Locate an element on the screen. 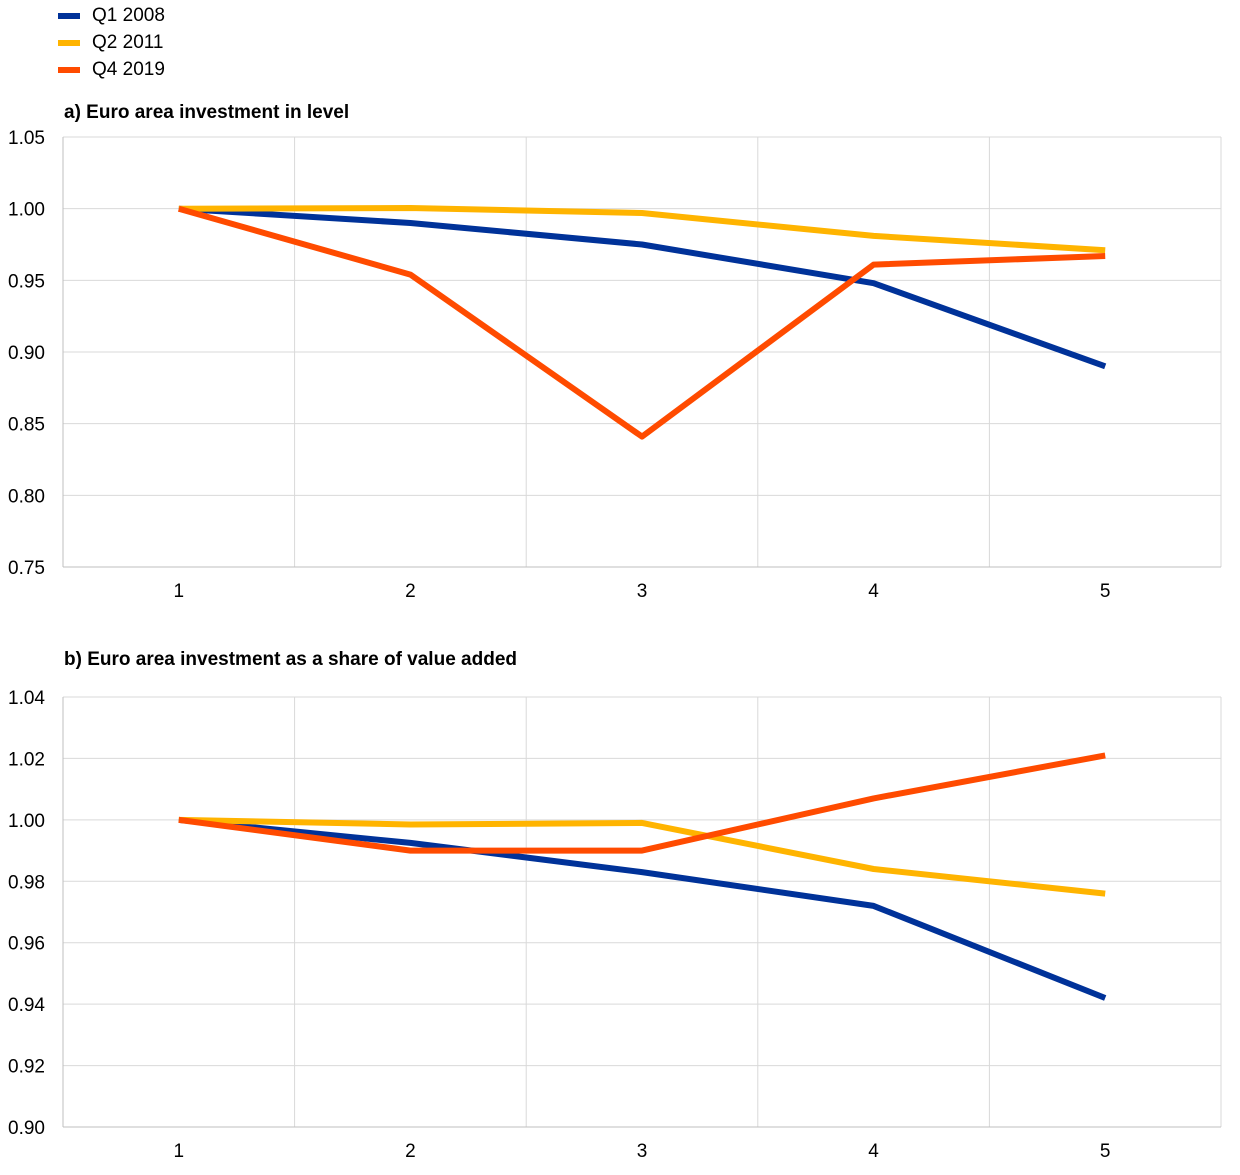  legend-item-q2-2011: Q2 2011 is located at coordinates (111, 42).